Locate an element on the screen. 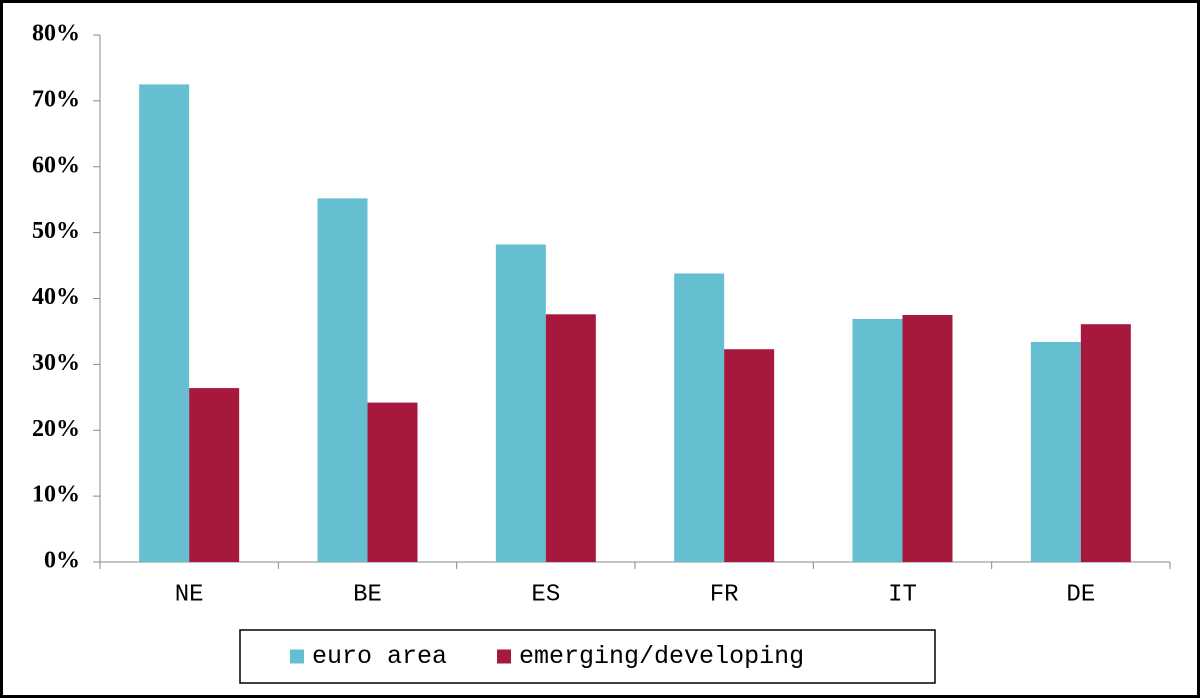  x-tick-label: NE is located at coordinates (189, 594).